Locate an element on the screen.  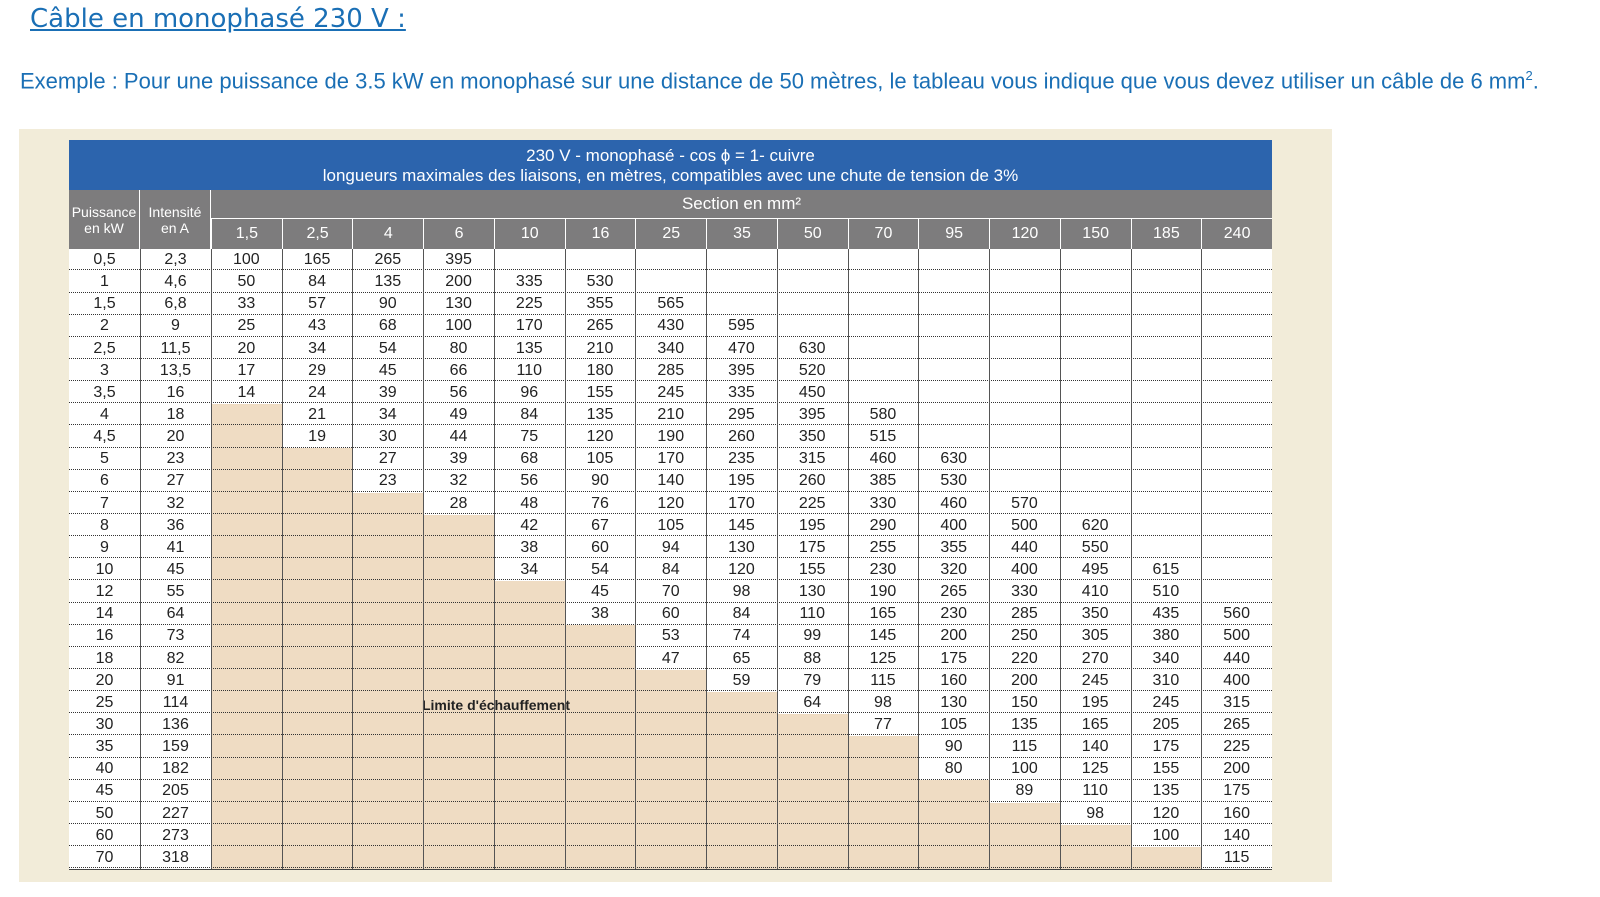
cell-length: 56 is located at coordinates (458, 392).